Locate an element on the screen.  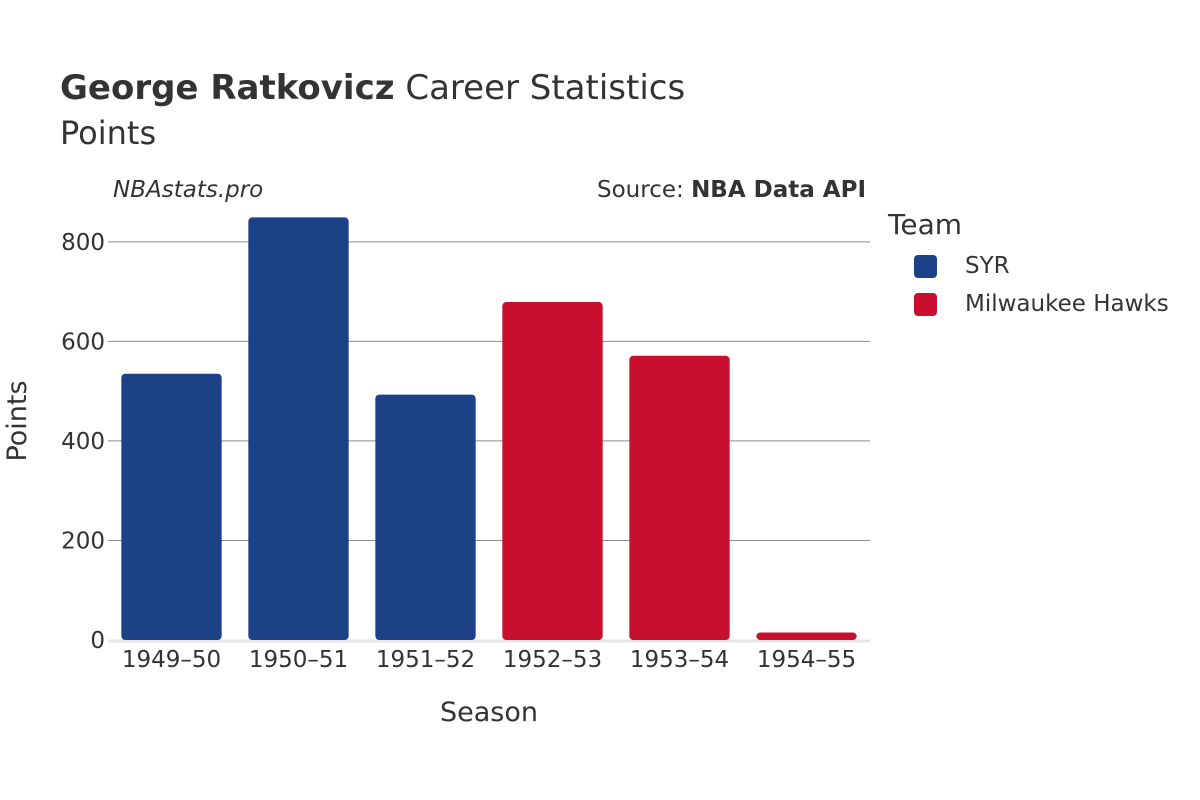
source-credit: Source: NBA Data API is located at coordinates (731, 190).